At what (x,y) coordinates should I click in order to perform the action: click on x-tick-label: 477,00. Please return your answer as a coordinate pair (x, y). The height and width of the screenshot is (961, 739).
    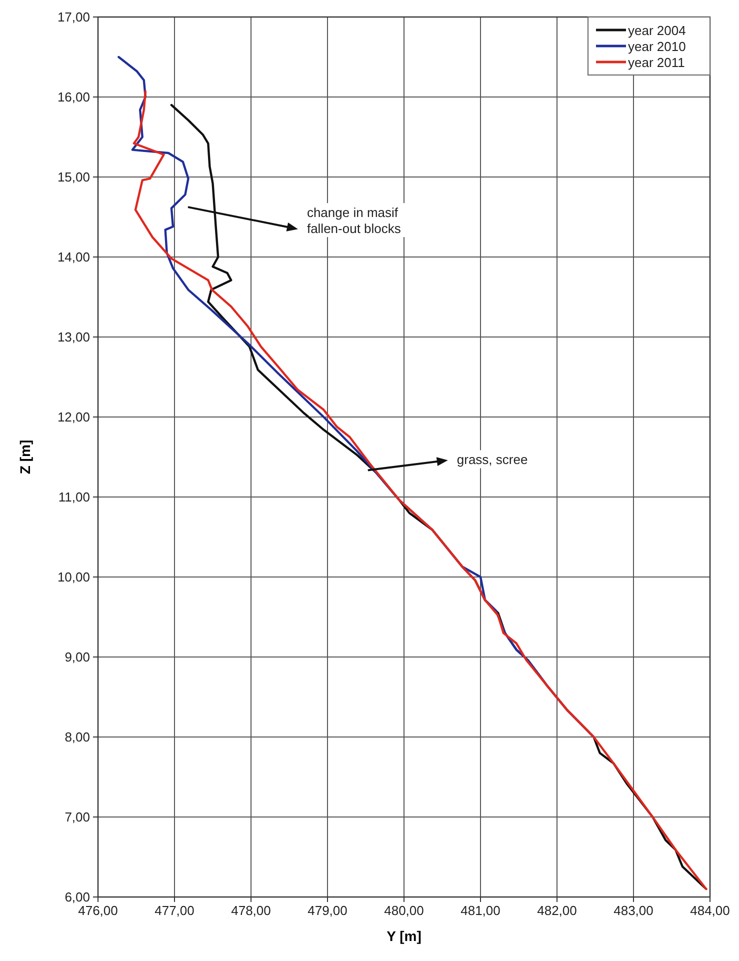
    Looking at the image, I should click on (174, 910).